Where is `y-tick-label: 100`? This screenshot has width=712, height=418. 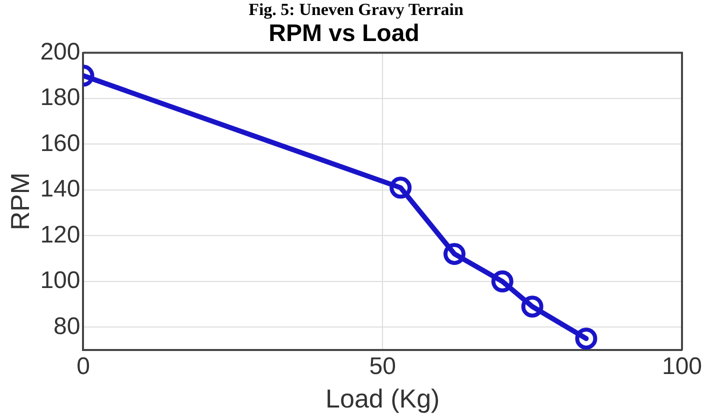
y-tick-label: 100 is located at coordinates (60, 280).